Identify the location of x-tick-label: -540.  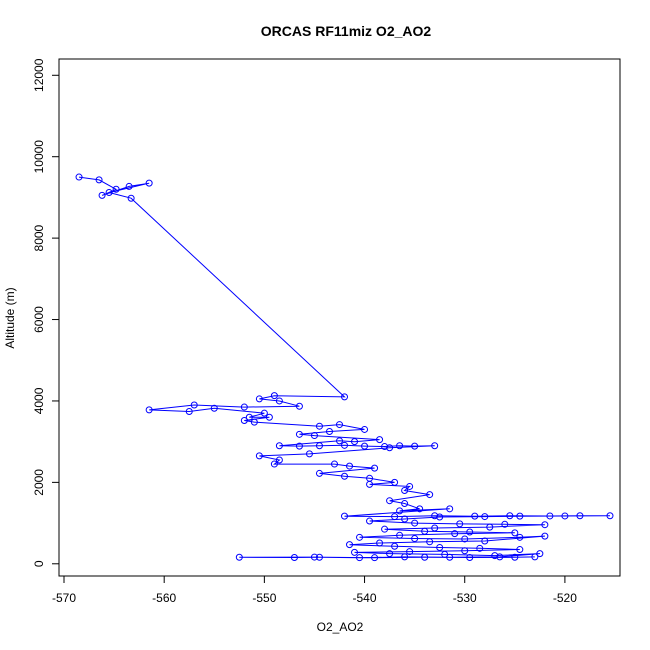
(365, 598).